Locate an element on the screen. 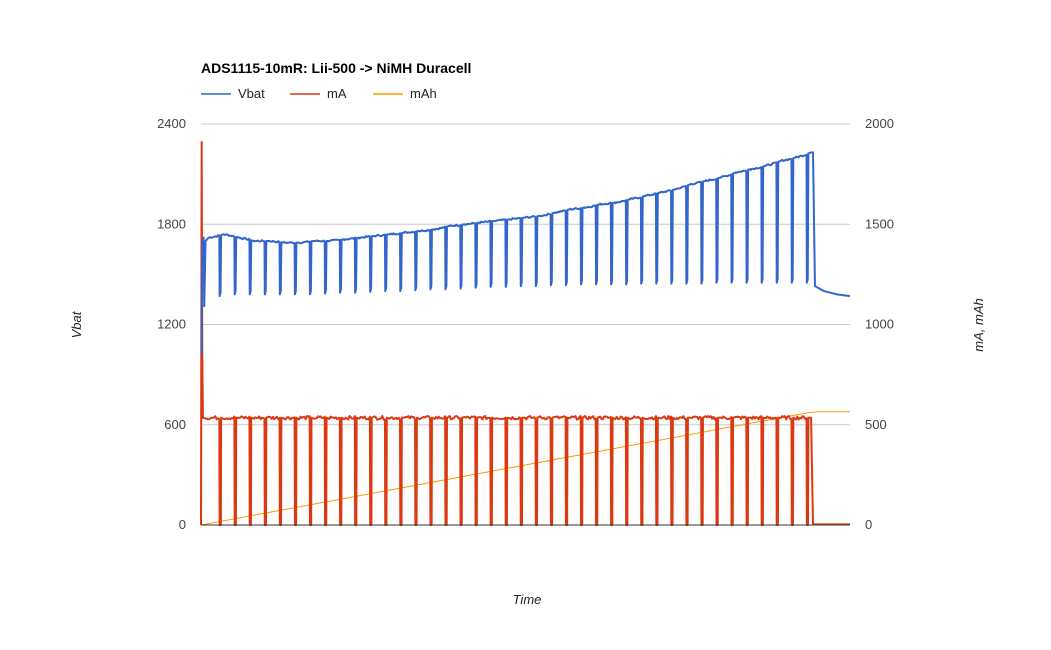 The image size is (1051, 650). left-tick-label: 600 is located at coordinates (175, 424).